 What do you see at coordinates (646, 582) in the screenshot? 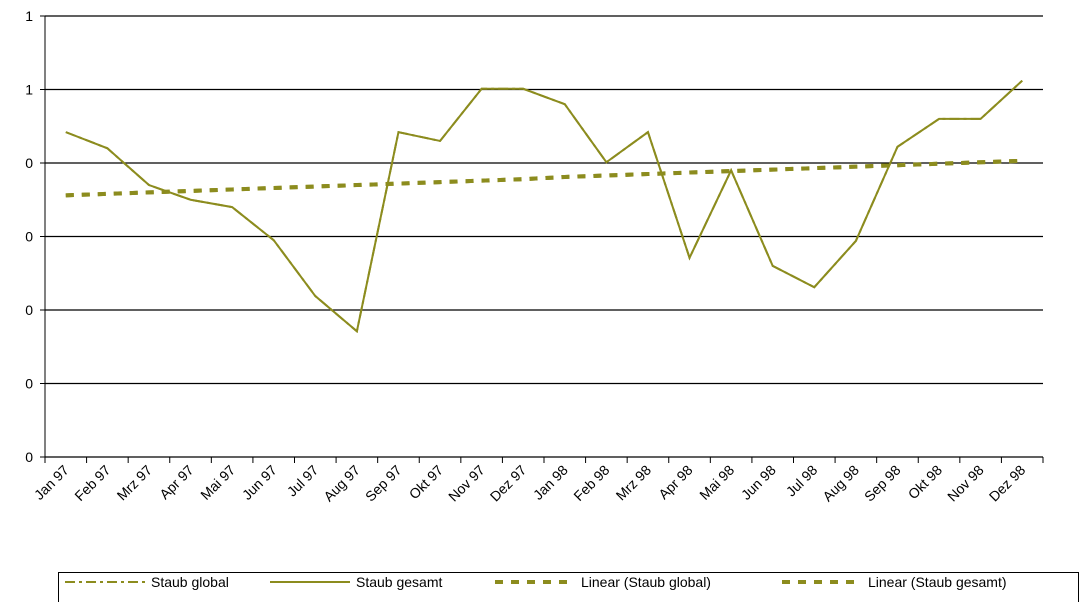
I see `legend-label: Linear (Staub global)` at bounding box center [646, 582].